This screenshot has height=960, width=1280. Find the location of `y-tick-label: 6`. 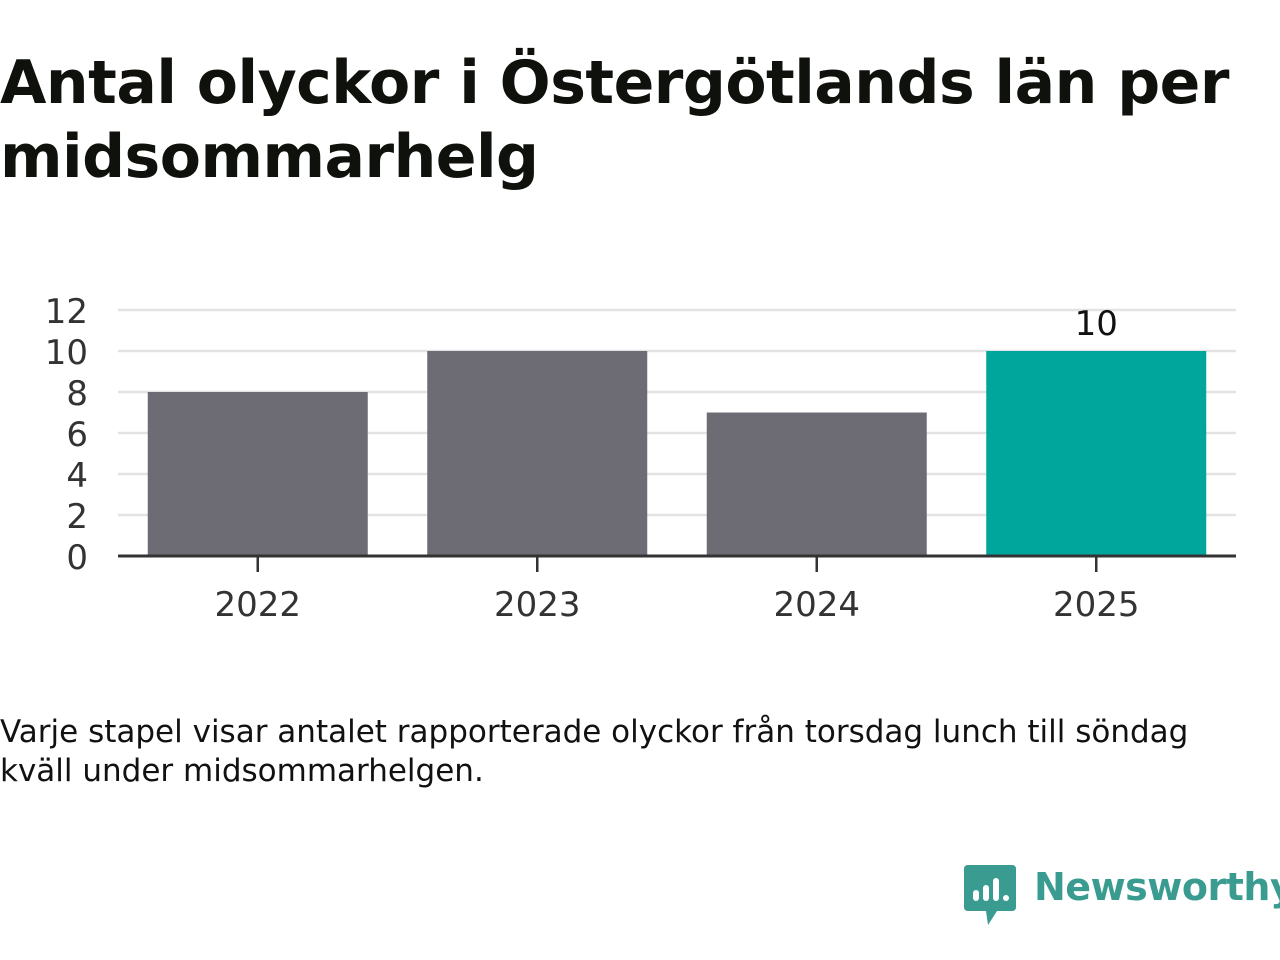

y-tick-label: 6 is located at coordinates (77, 435).